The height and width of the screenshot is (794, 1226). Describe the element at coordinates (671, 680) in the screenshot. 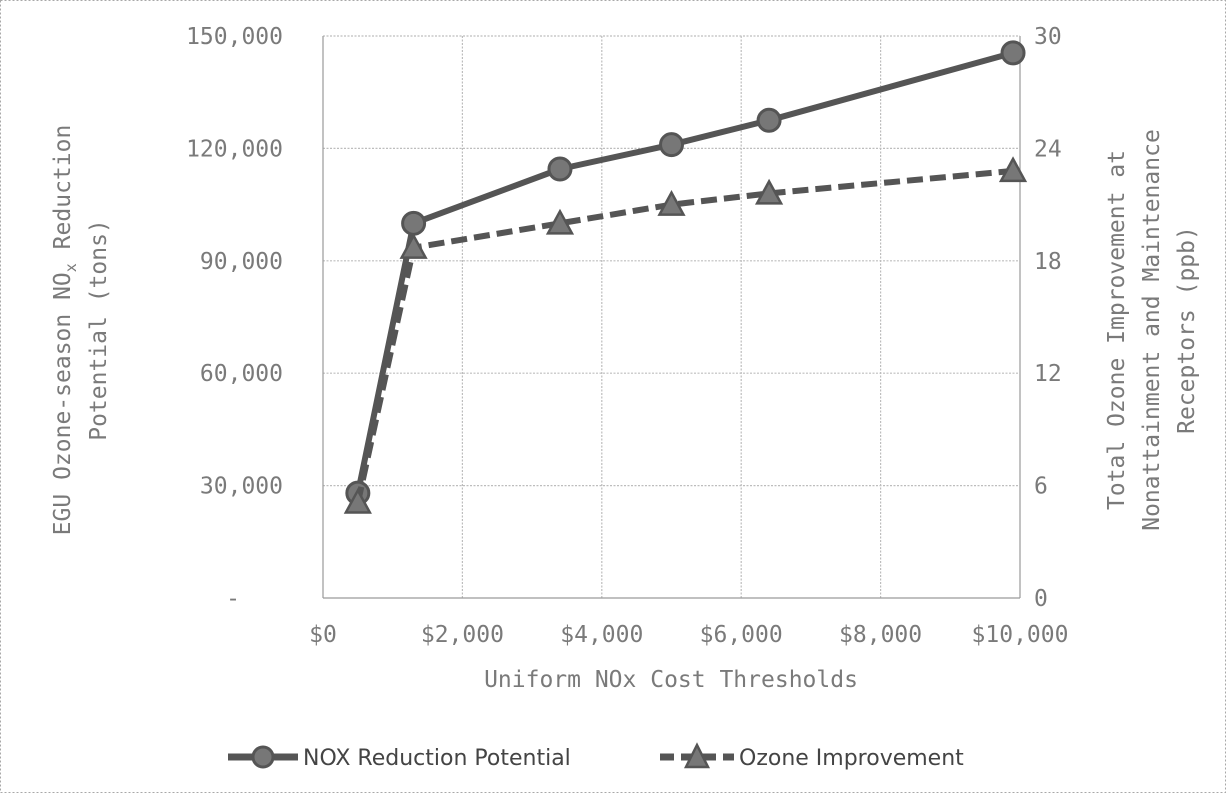

I see `x-axis-title: Uniform NOx Cost Thresholds` at that location.